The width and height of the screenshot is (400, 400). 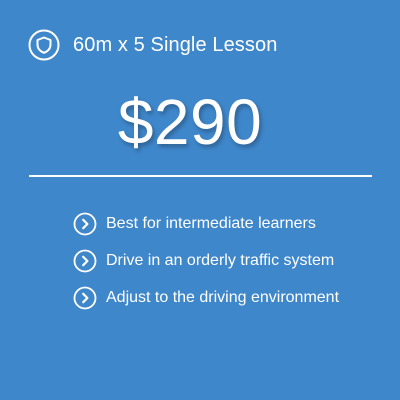 What do you see at coordinates (223, 297) in the screenshot?
I see `feature-label: Adjust to the driving environment` at bounding box center [223, 297].